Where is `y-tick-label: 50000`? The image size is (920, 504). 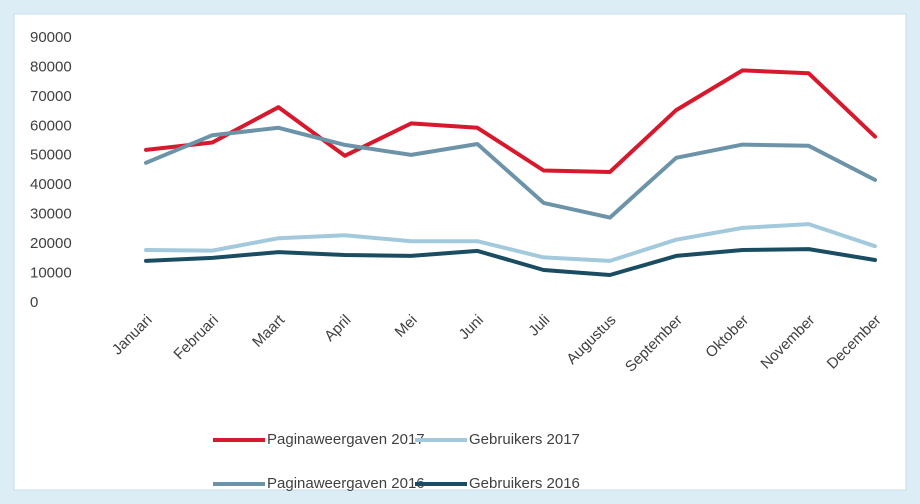 y-tick-label: 50000 is located at coordinates (51, 155).